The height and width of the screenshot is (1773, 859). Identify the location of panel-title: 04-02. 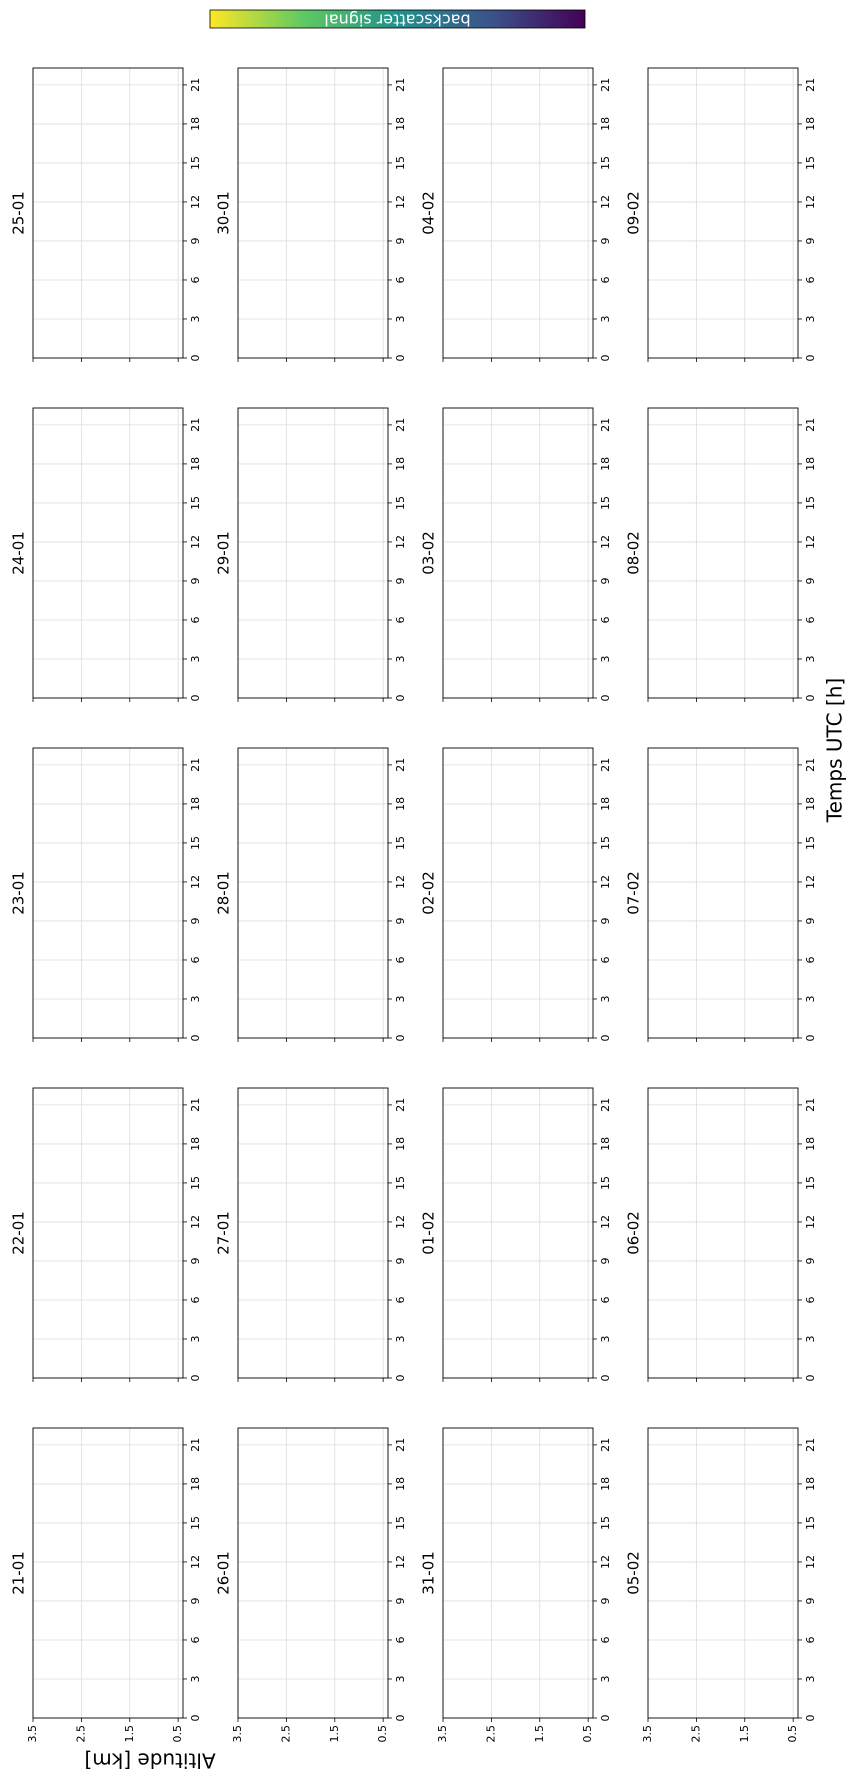
(429, 213).